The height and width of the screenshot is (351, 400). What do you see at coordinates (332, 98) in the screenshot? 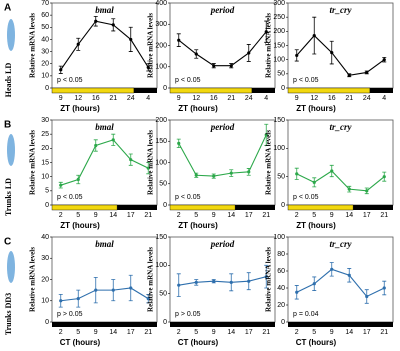
I see `x-tick-label: 16` at bounding box center [332, 98].